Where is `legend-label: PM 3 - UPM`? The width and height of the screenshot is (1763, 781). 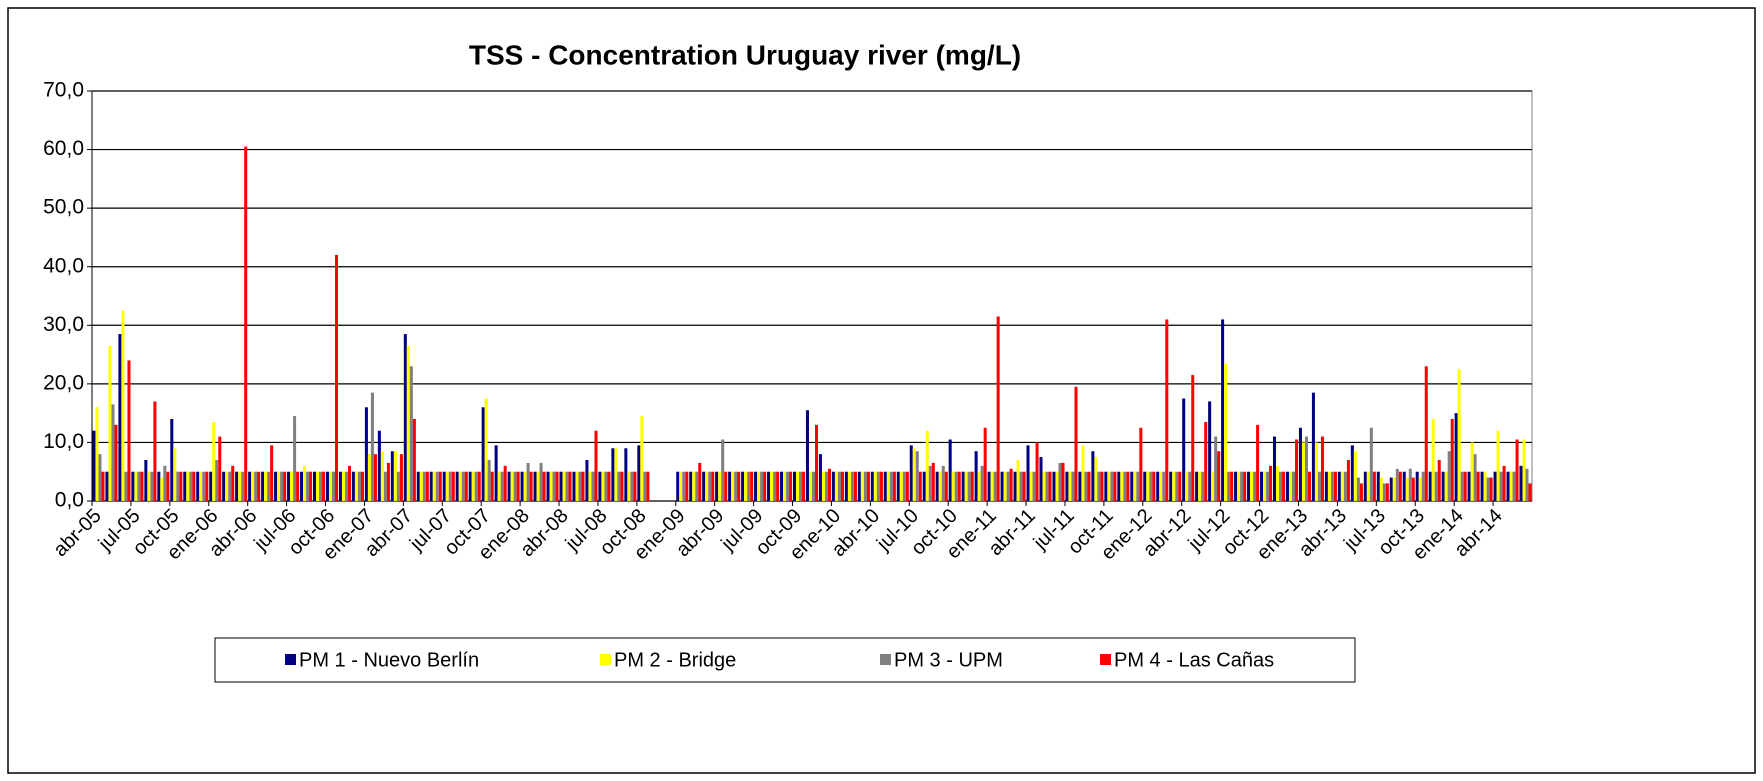 legend-label: PM 3 - UPM is located at coordinates (948, 660).